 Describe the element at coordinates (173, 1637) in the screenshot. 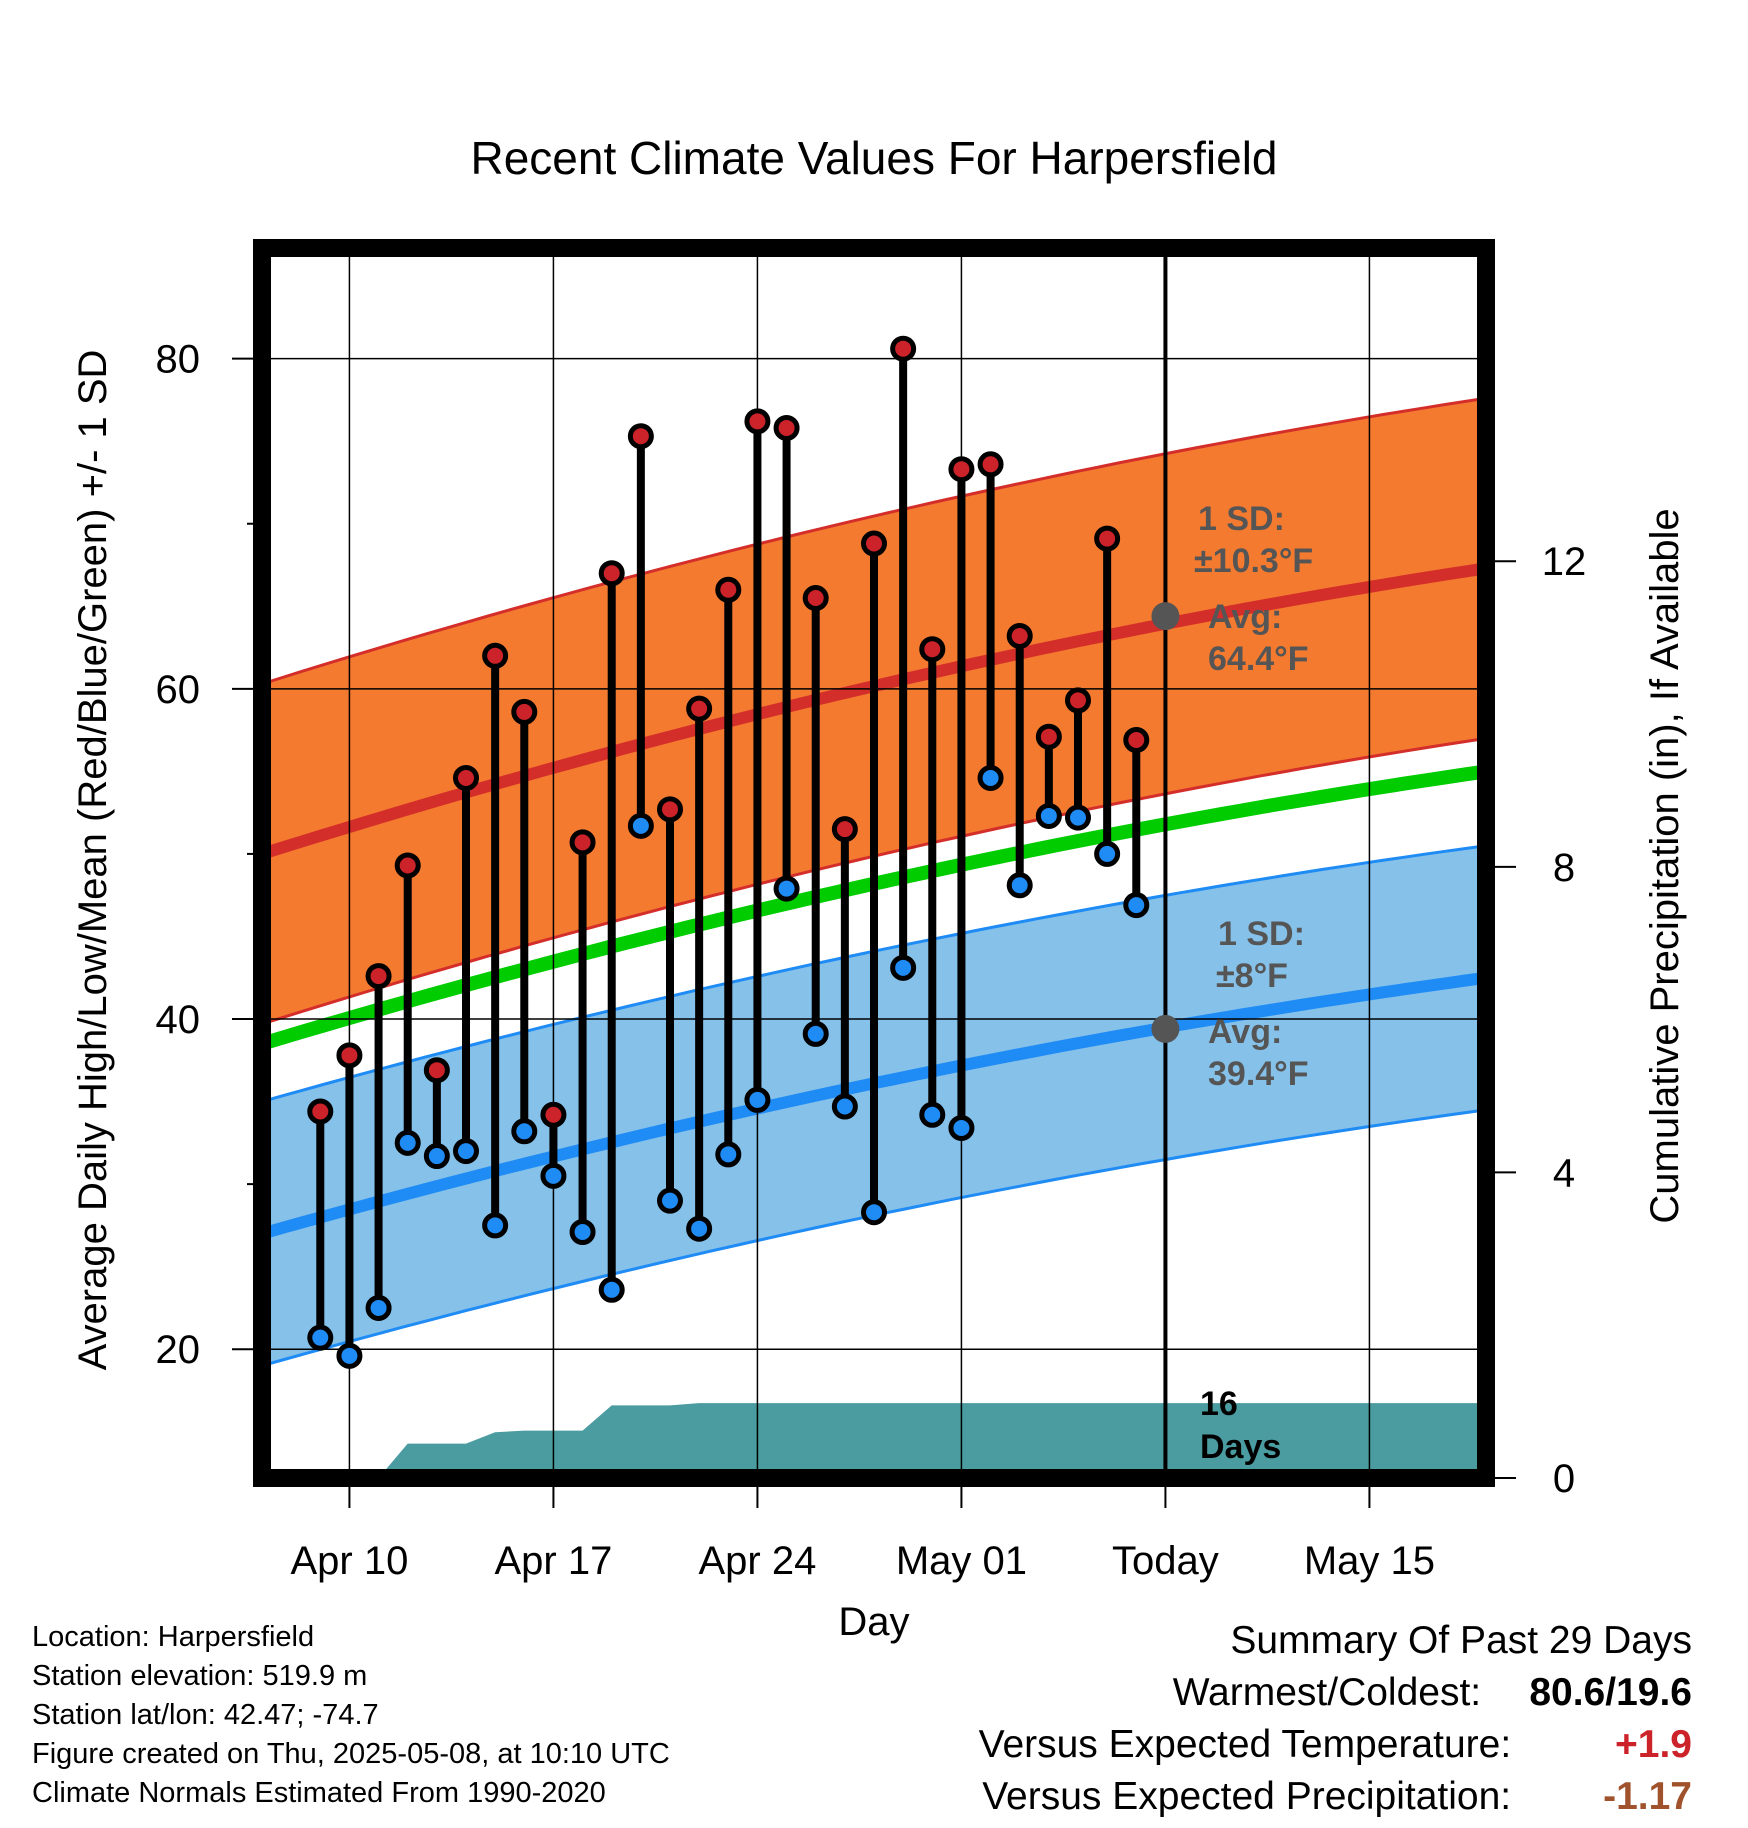

I see `info-location: Location: Harpersfield` at that location.